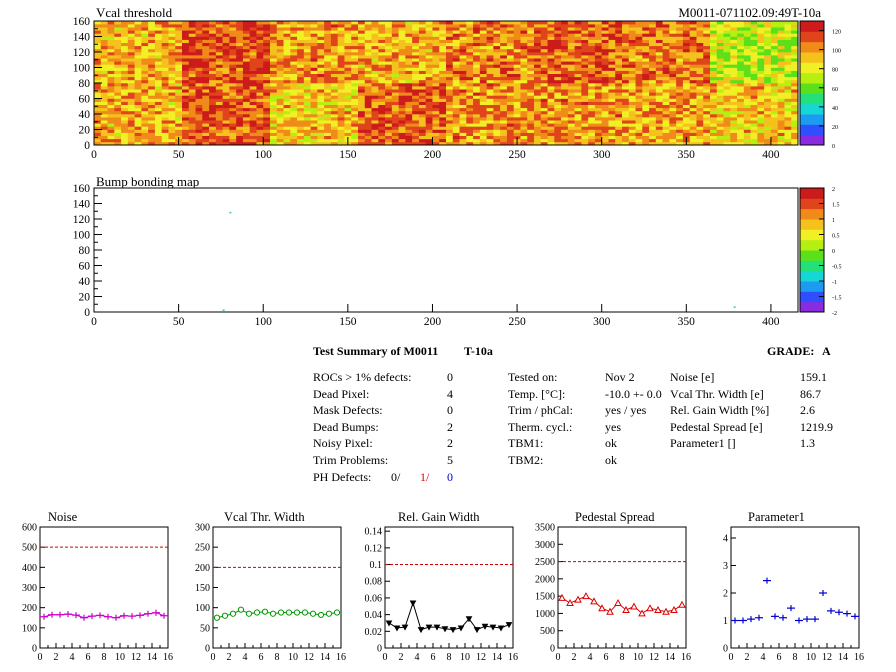 Image resolution: width=896 pixels, height=672 pixels. I want to click on bump-x-tick-label: 350, so click(687, 322).